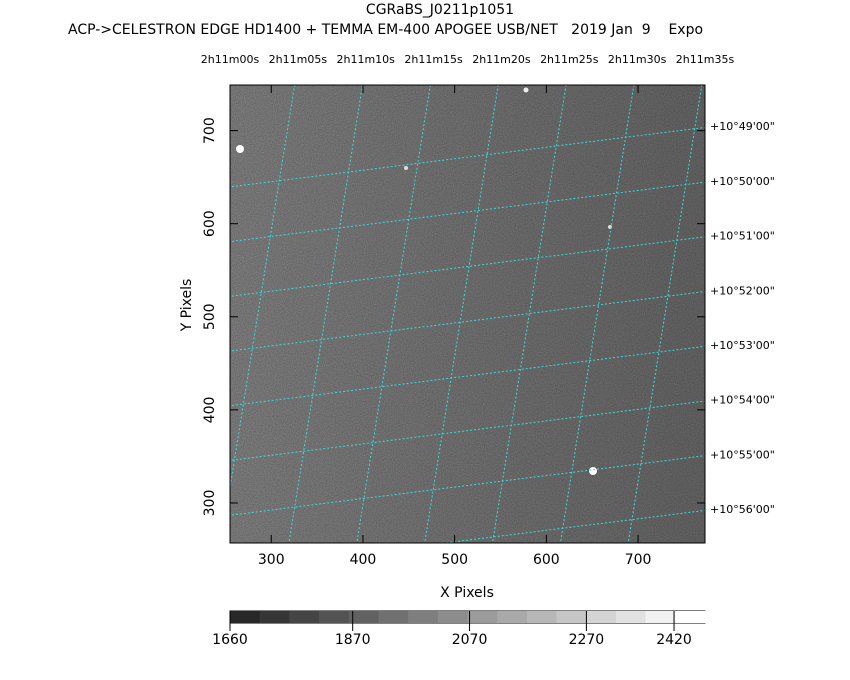  Describe the element at coordinates (230, 640) in the screenshot. I see `colorbar-tick-label: 1660` at that location.